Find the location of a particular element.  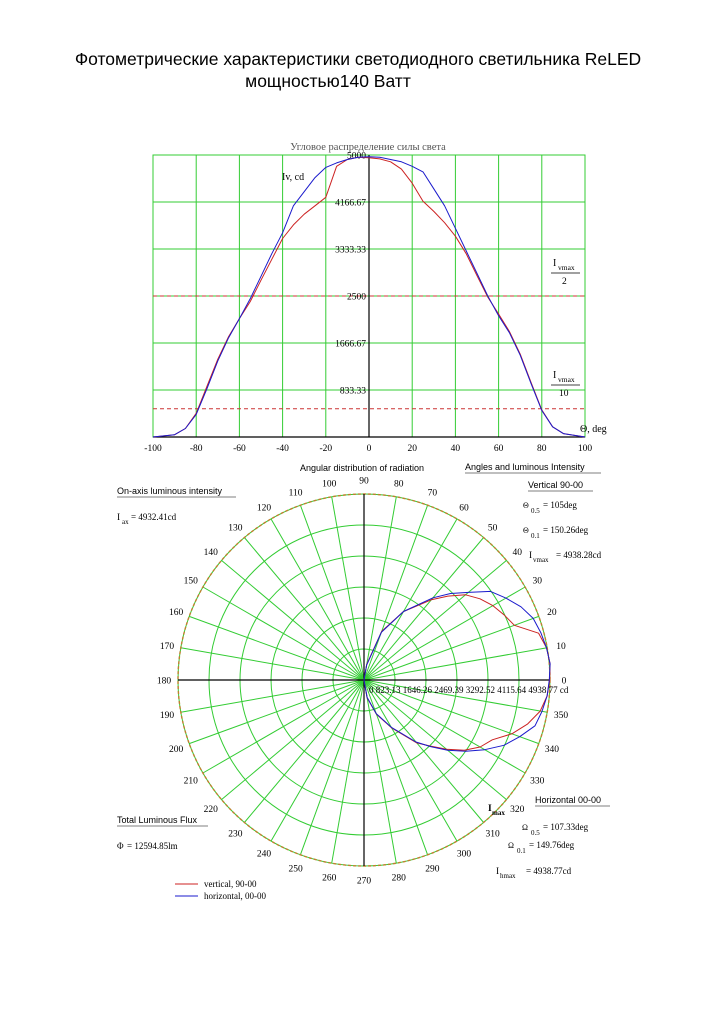

polar-angle-label: 50 is located at coordinates (493, 528).